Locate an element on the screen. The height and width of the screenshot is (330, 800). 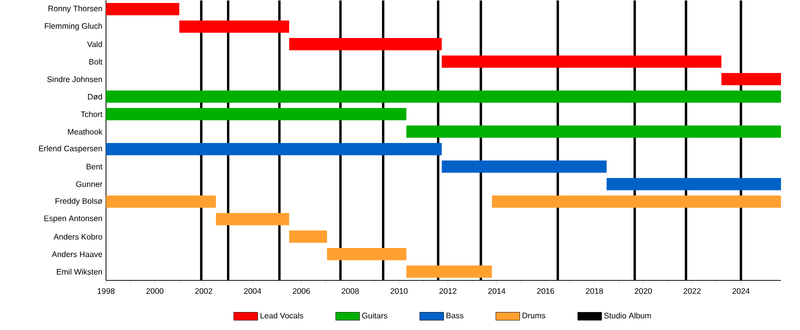
y-tick-label: Ronny Thorsen is located at coordinates (75, 9).